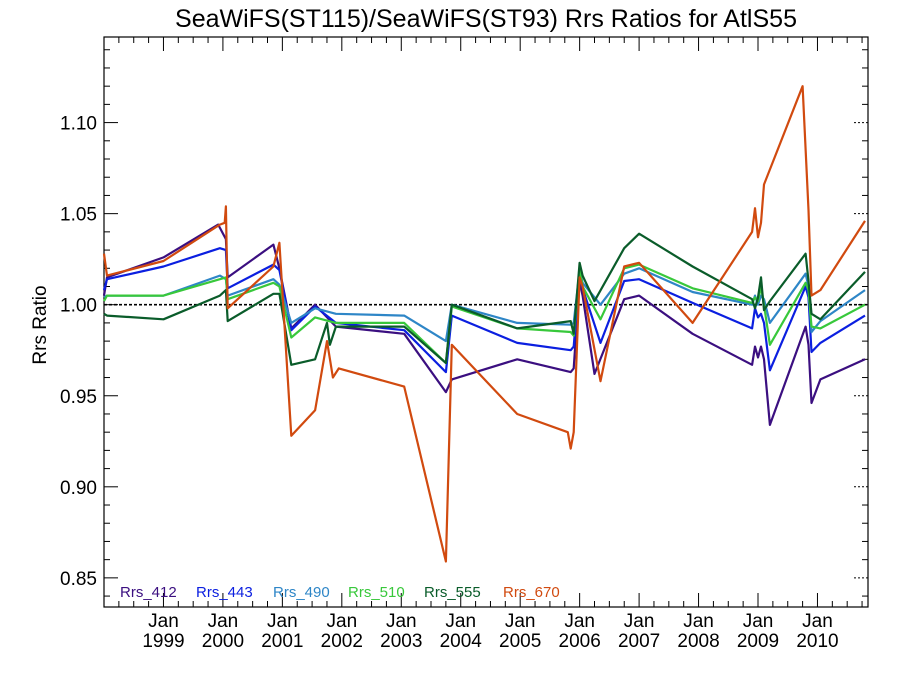 This screenshot has height=675, width=900. What do you see at coordinates (520, 641) in the screenshot?
I see `x-tick-label-year: 2005` at bounding box center [520, 641].